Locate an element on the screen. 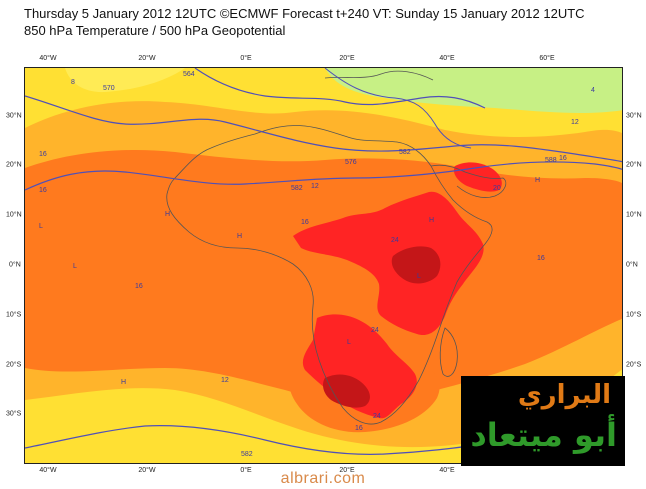  temp-band-green is located at coordinates (473, 91).